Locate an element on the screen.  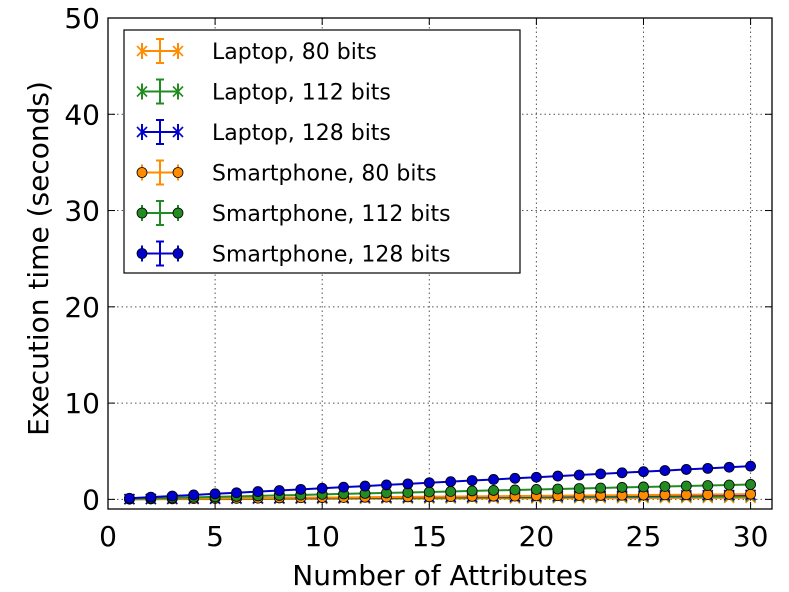
y-tick-label: 40 is located at coordinates (82, 114).